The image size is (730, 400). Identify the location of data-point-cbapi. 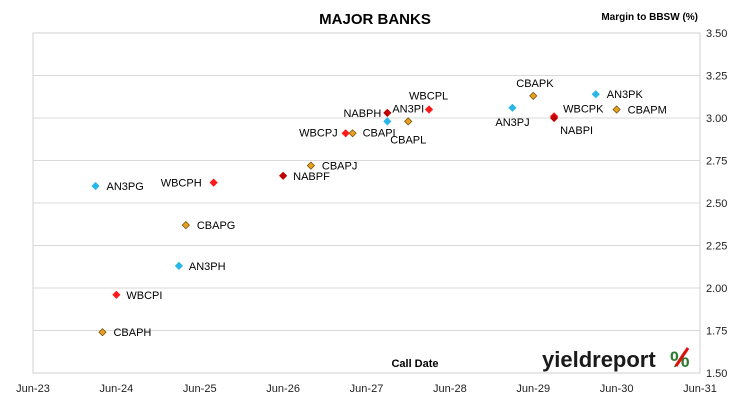
(352, 133).